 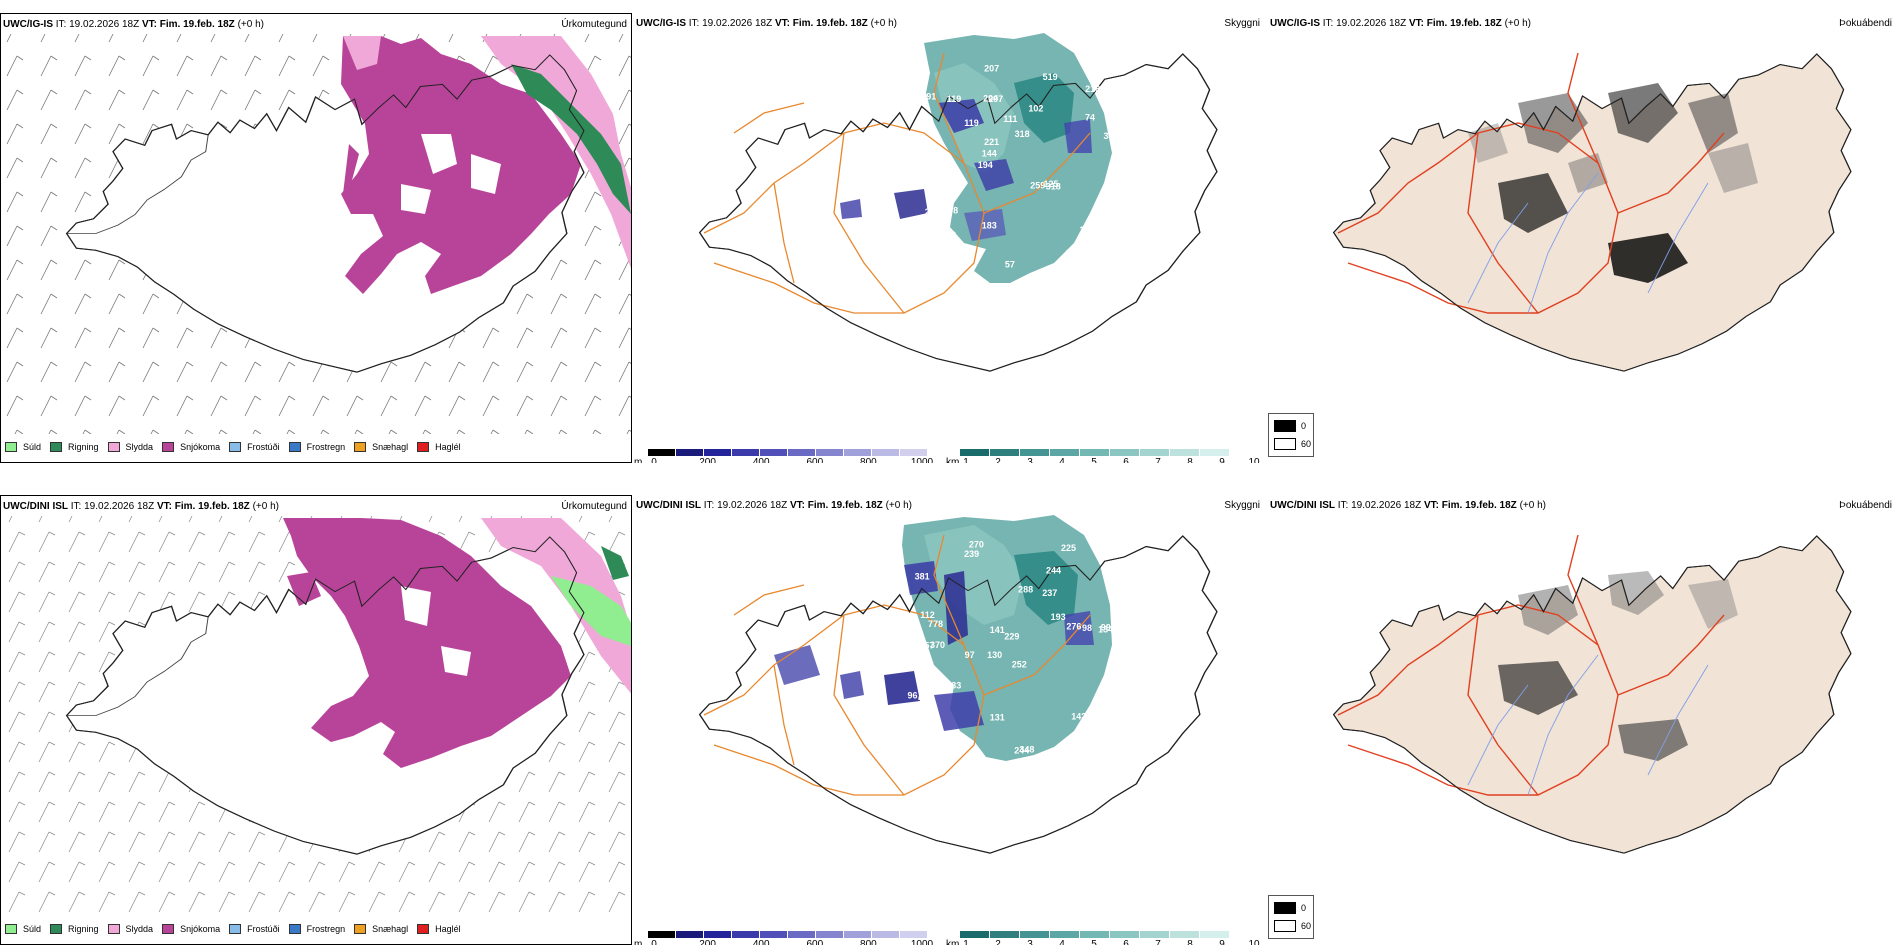 I want to click on legend-label: Rigning, so click(x=83, y=929).